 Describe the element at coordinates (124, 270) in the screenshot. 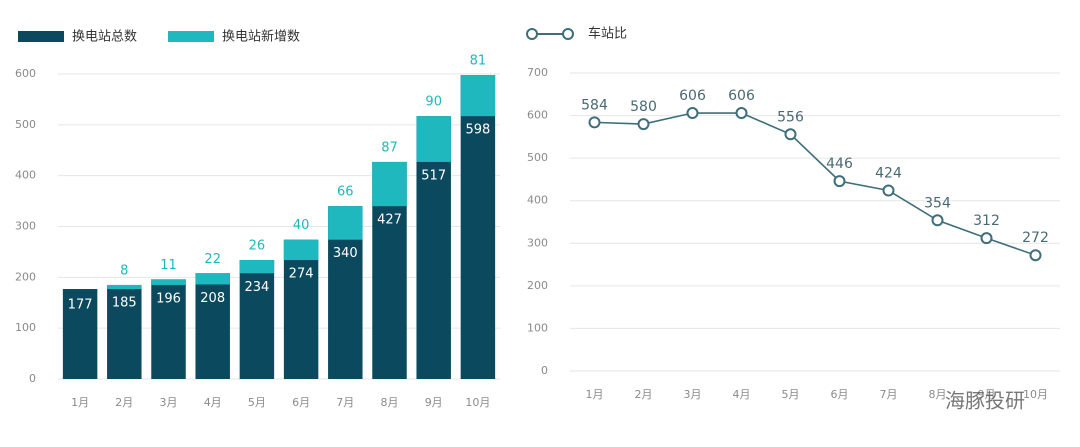

I see `data-label: 8` at that location.